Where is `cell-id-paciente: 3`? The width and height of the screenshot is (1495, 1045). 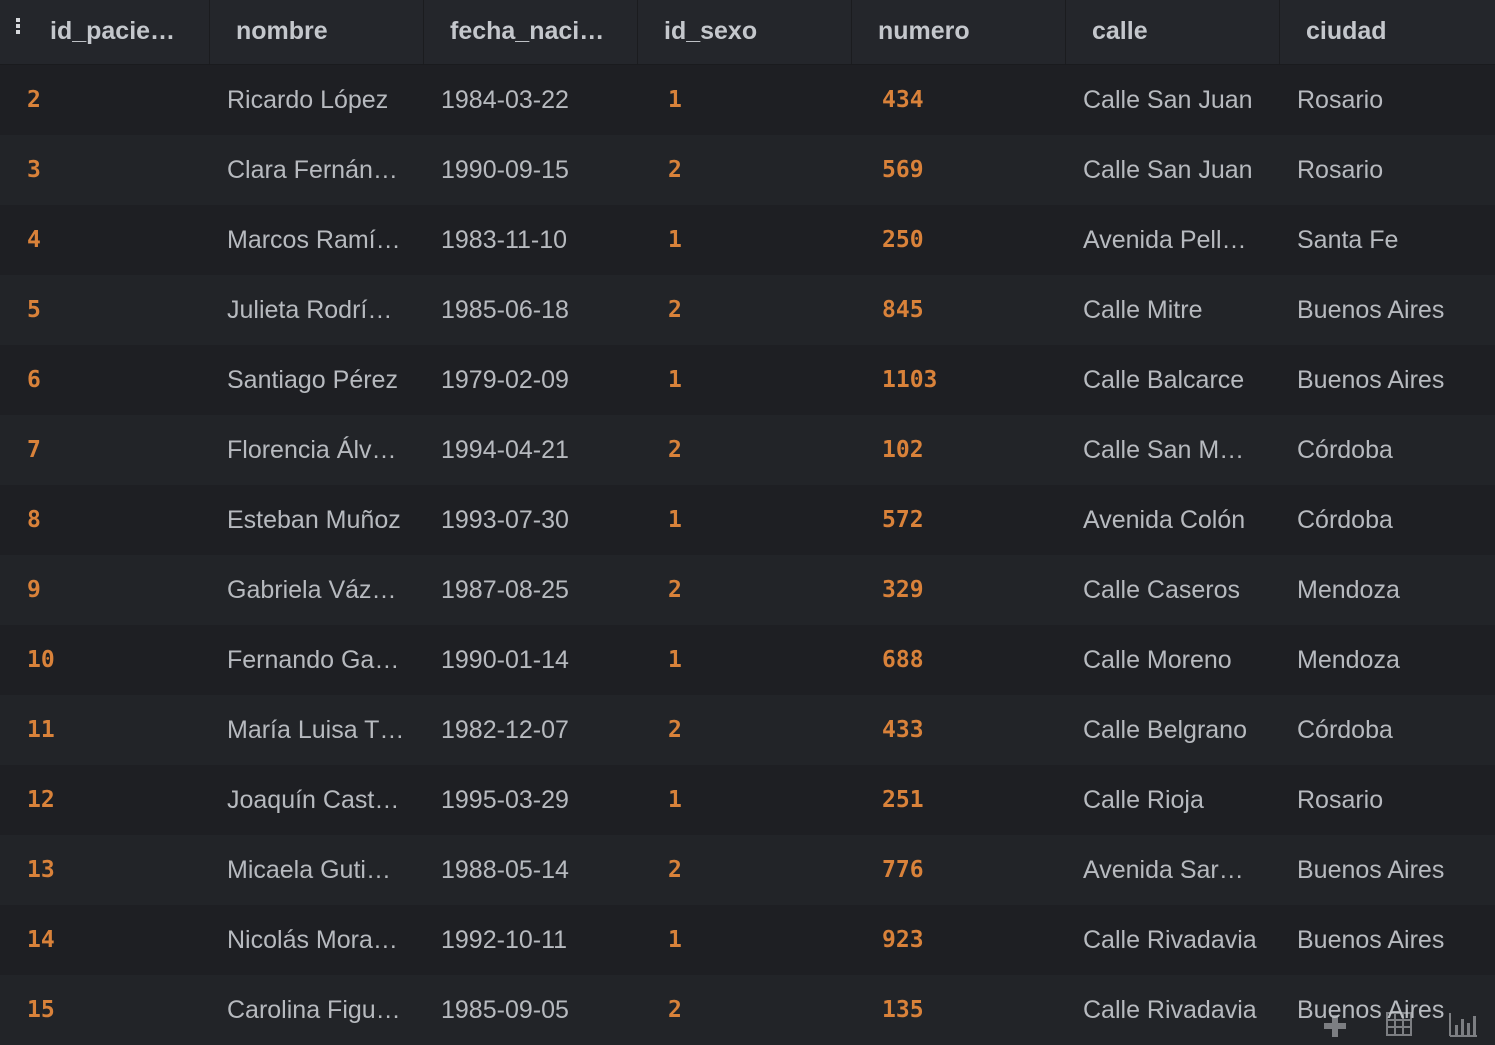 cell-id-paciente: 3 is located at coordinates (34, 170).